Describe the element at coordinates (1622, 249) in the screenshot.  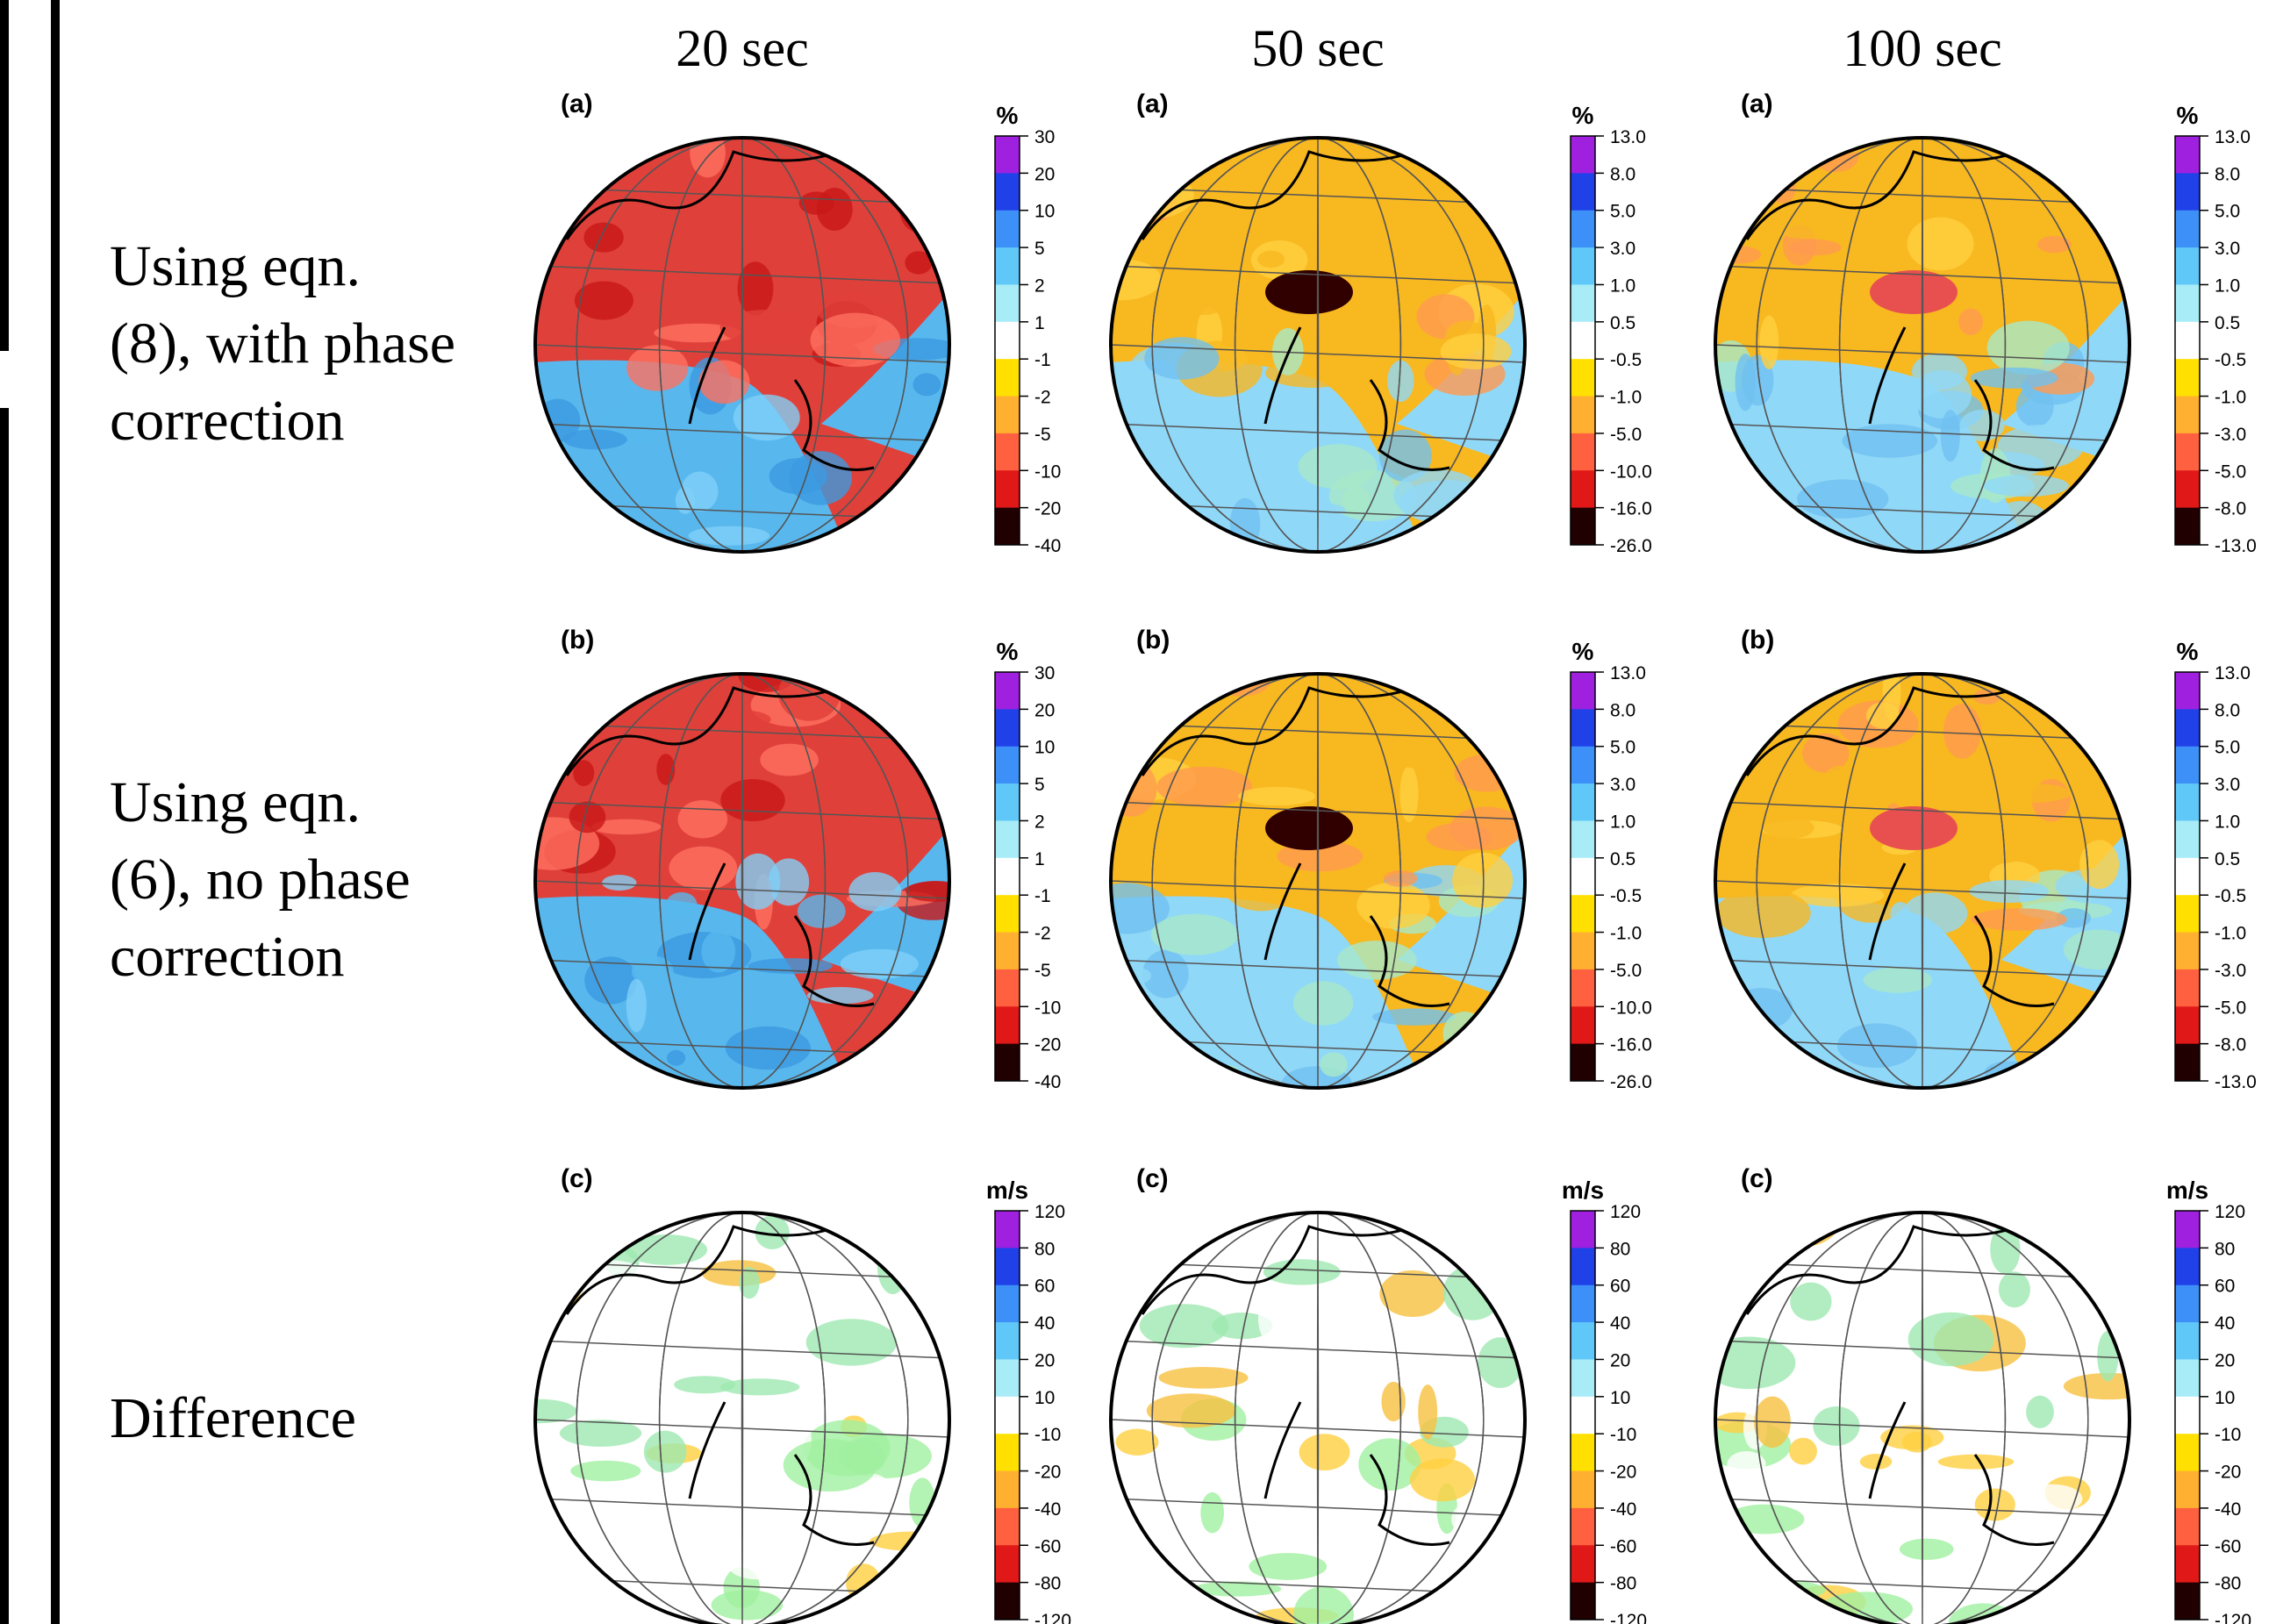
I see `colorbar-tick-label: 3.0` at that location.